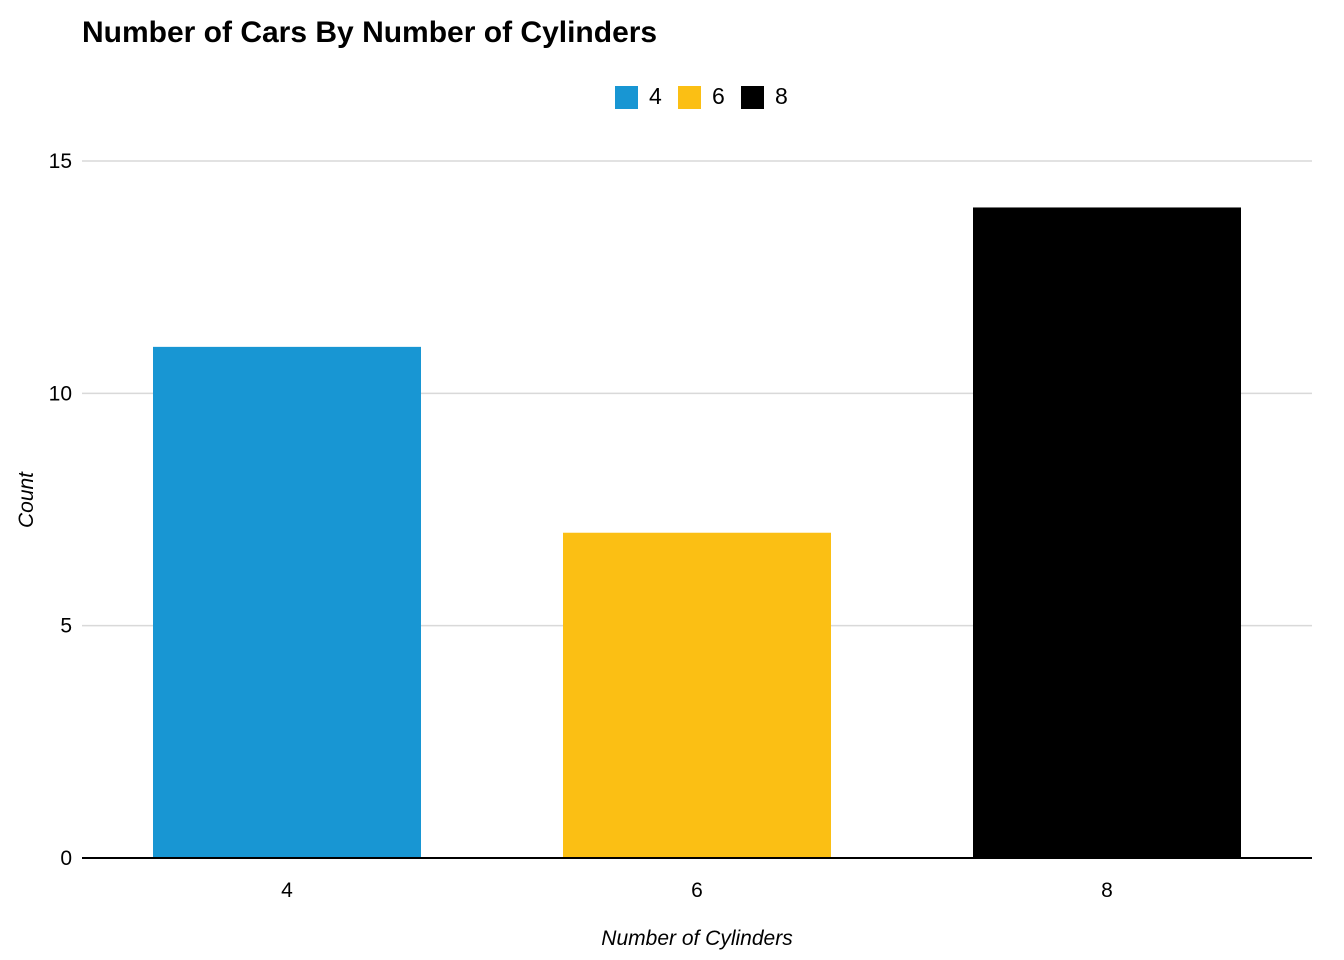 This screenshot has height=960, width=1344. Describe the element at coordinates (718, 96) in the screenshot. I see `legend-label-6: 6` at that location.